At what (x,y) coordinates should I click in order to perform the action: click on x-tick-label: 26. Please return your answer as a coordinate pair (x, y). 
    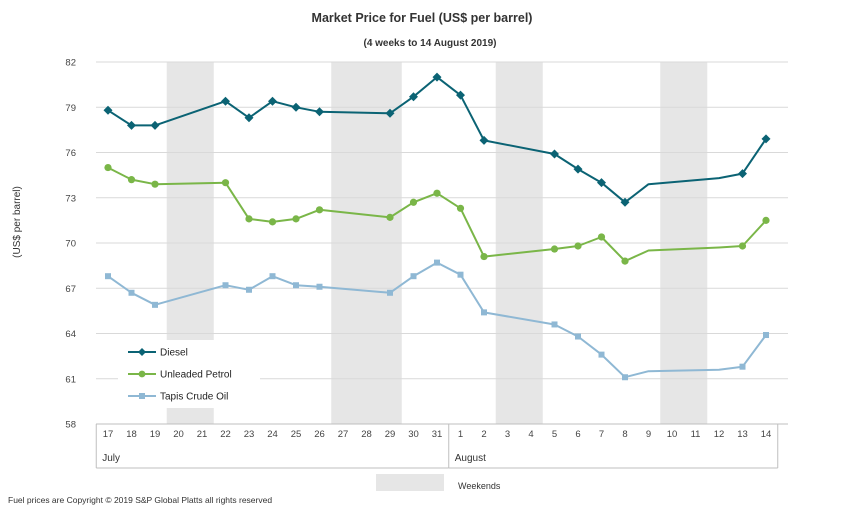
    Looking at the image, I should click on (319, 434).